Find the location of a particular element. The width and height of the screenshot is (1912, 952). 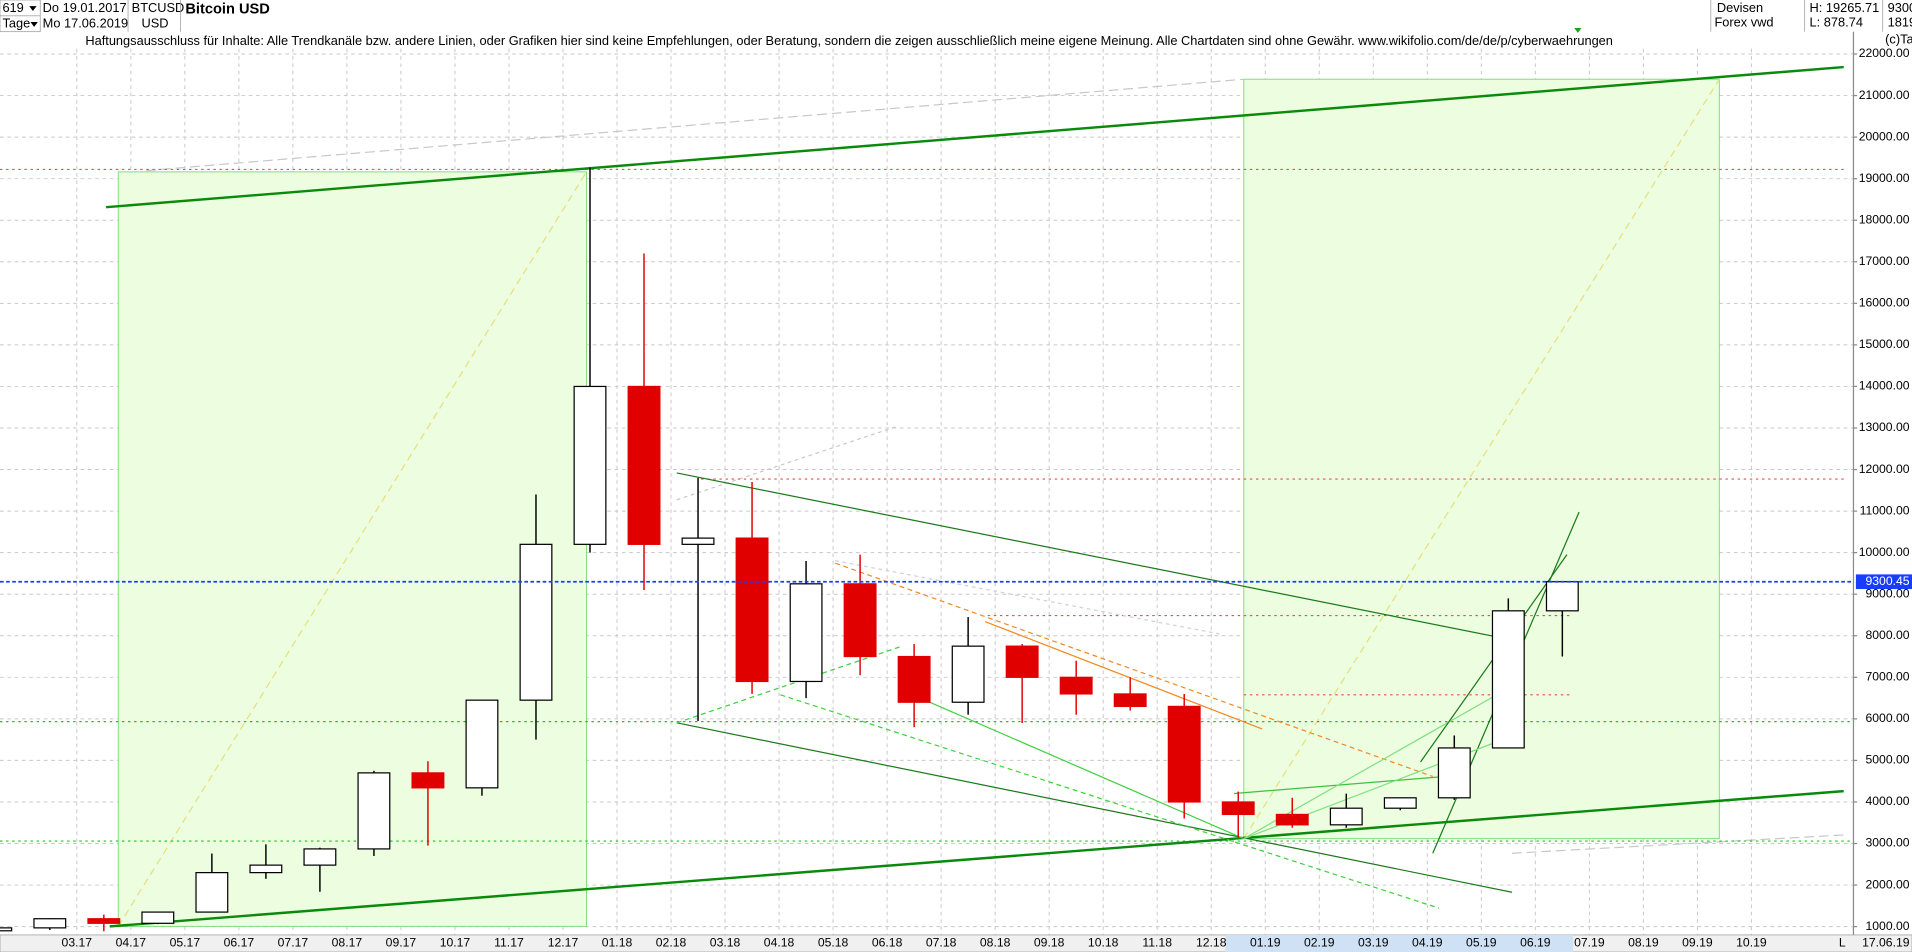

x-tick-label: 06.18 is located at coordinates (887, 943).